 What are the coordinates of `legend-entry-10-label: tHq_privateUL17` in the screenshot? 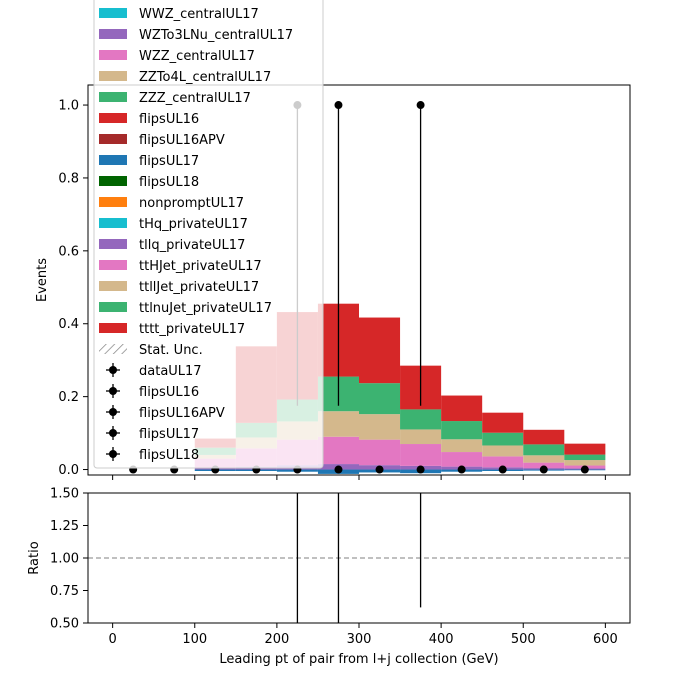 It's located at (193, 224).